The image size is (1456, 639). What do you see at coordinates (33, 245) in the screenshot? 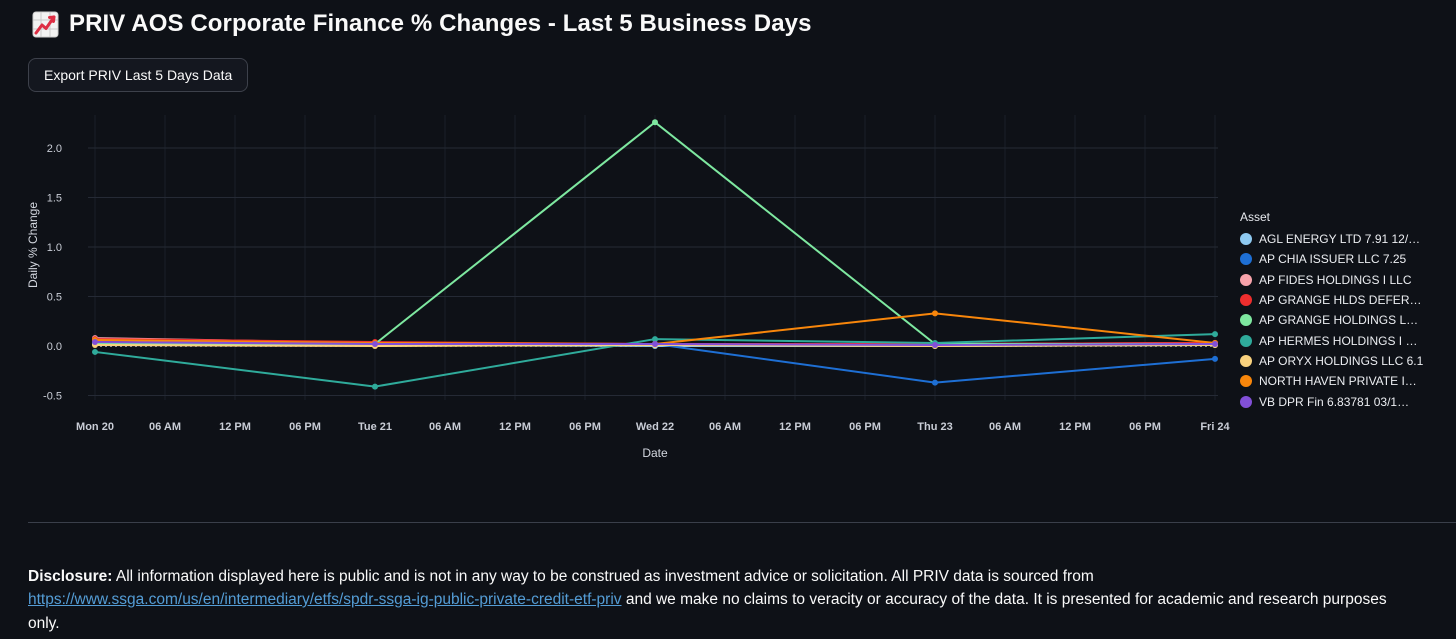
I see `y-axis-title: Daily % Change` at bounding box center [33, 245].